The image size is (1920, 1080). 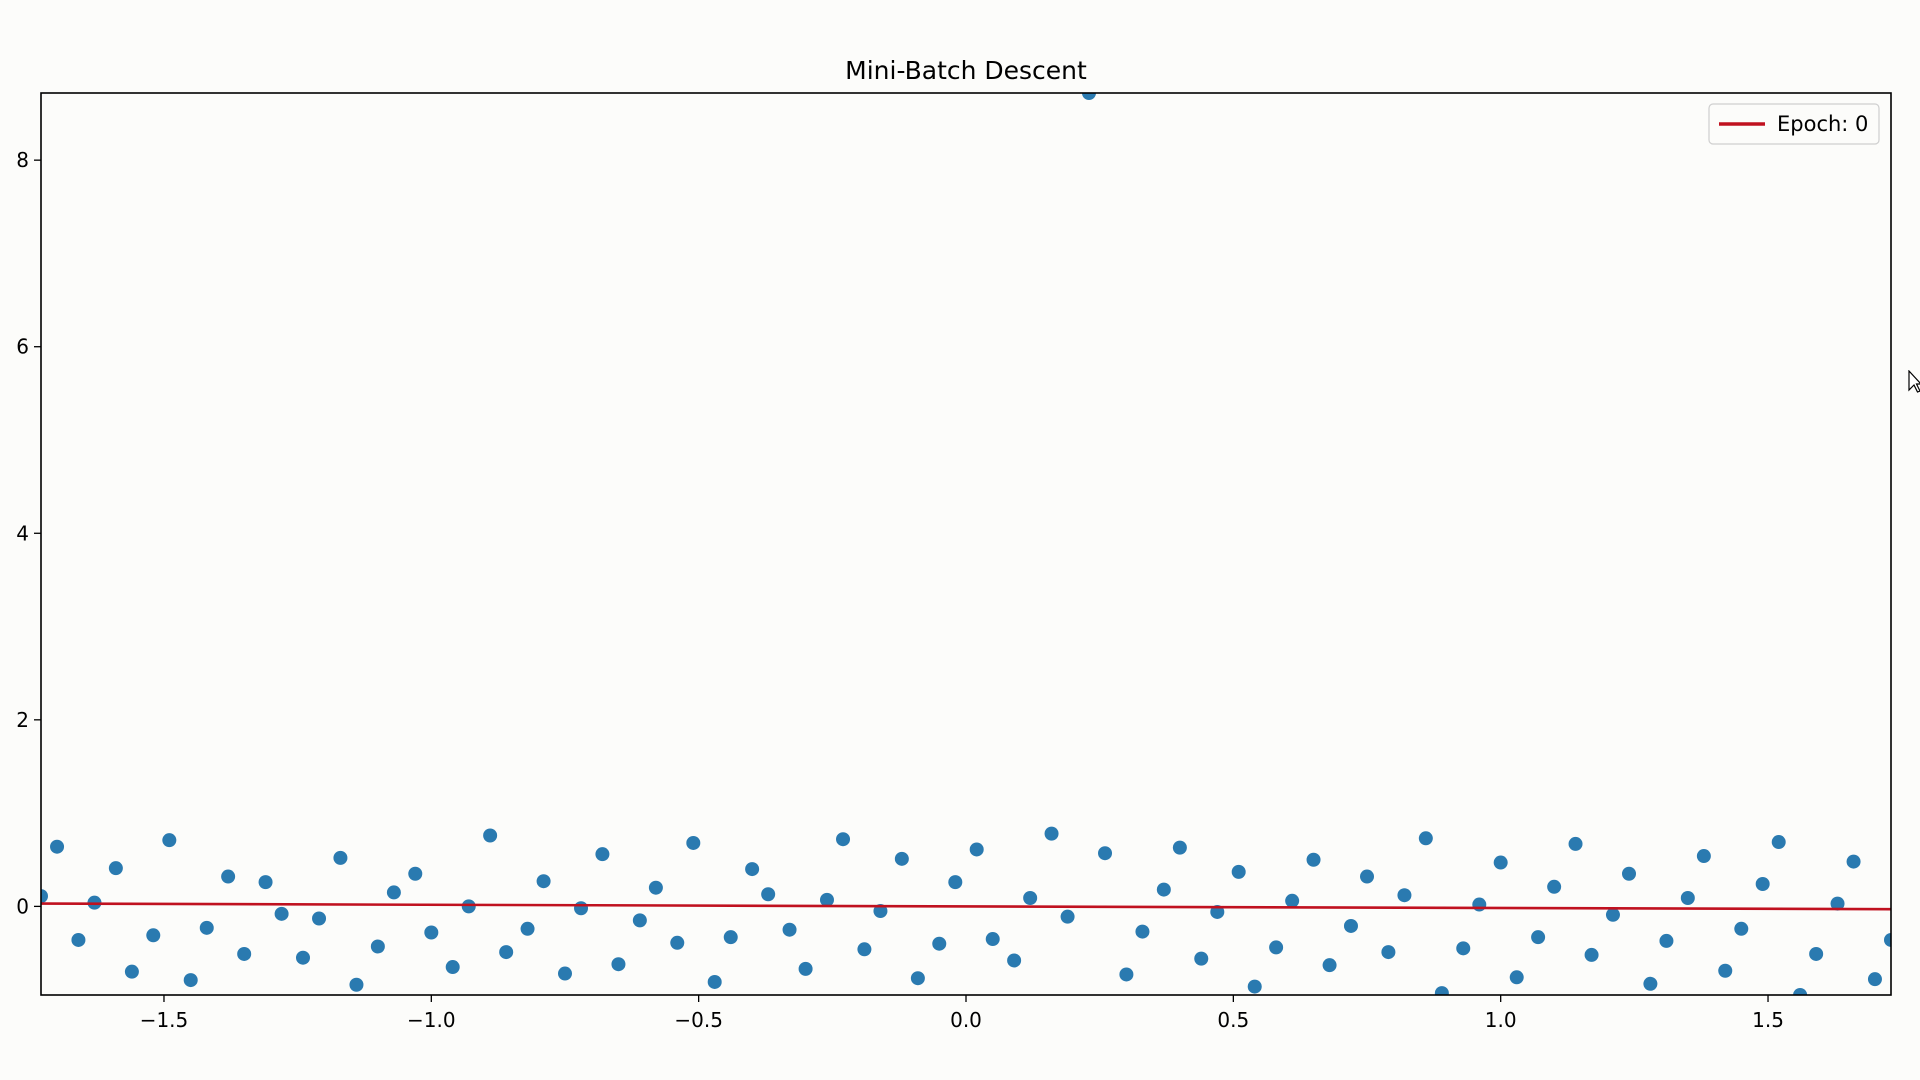 I want to click on y-tick-label: 4, so click(x=22, y=533).